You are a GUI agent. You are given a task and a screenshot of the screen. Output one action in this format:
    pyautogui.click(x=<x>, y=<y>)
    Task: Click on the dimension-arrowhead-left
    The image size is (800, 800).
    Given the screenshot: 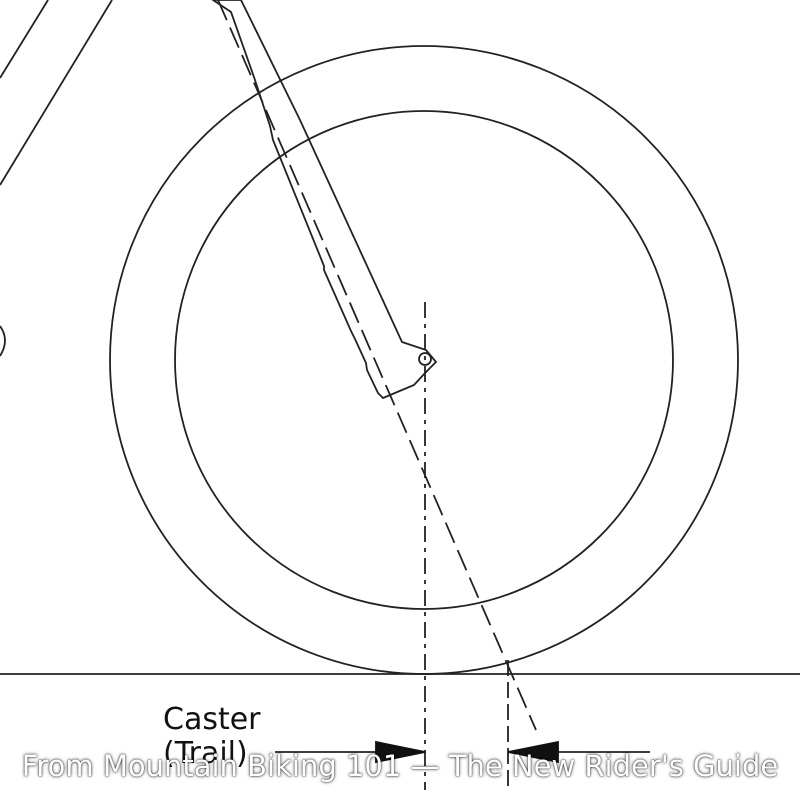 What is the action you would take?
    pyautogui.click(x=400, y=752)
    